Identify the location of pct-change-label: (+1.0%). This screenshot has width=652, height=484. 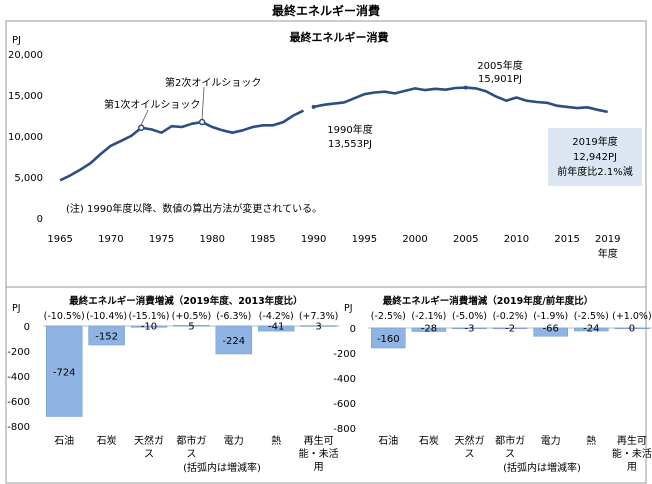
(632, 316).